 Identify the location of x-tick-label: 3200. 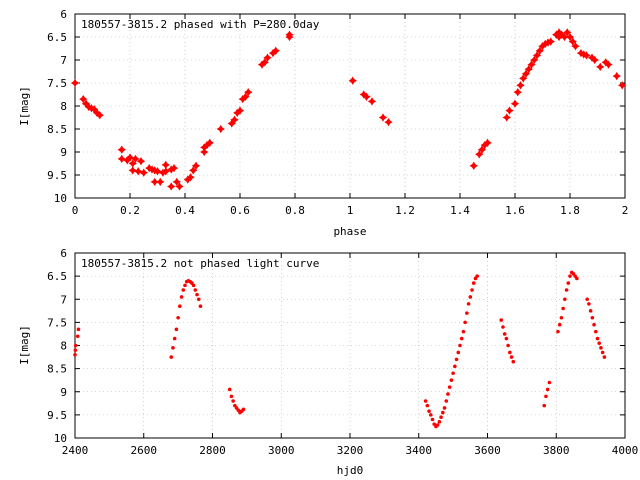
(350, 450).